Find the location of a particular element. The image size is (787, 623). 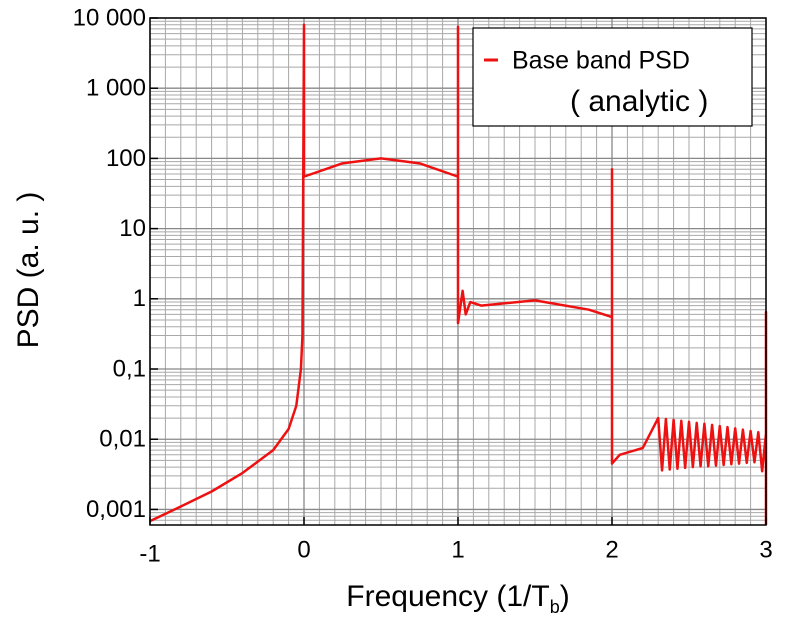

y-tick-label: 0,001 is located at coordinates (116, 509).